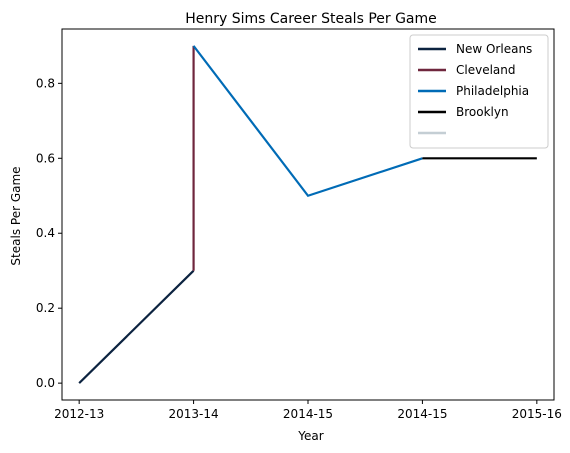 The height and width of the screenshot is (453, 570). Describe the element at coordinates (16, 215) in the screenshot. I see `y-axis-label: Steals Per Game` at that location.